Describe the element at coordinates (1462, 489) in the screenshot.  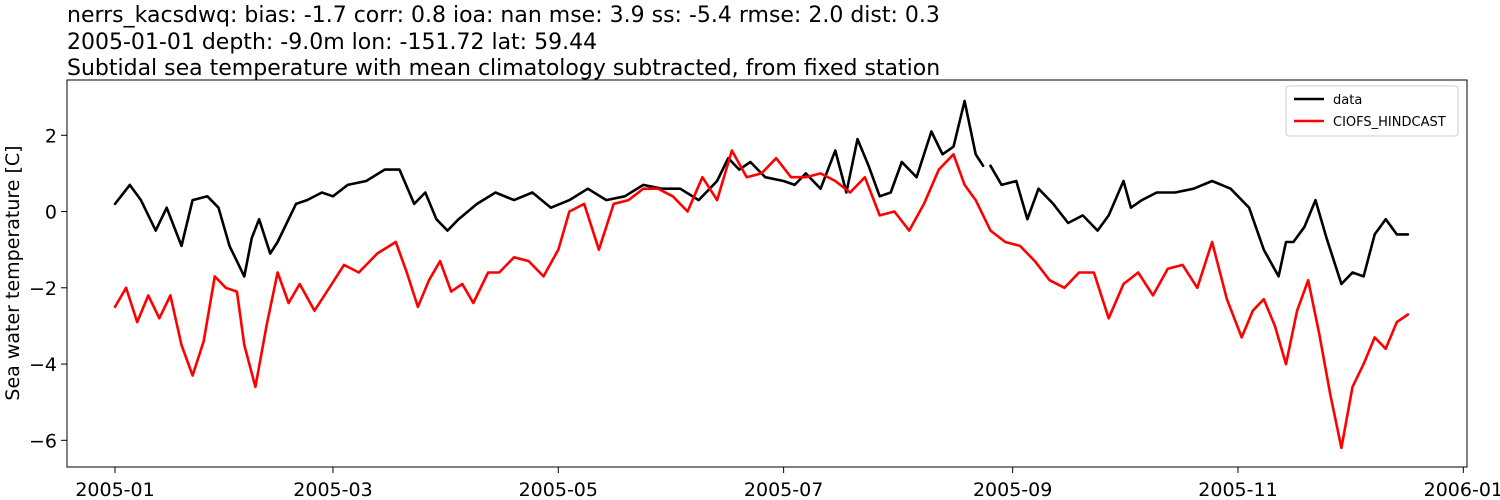
I see `x-tick-label: 2006-01` at that location.